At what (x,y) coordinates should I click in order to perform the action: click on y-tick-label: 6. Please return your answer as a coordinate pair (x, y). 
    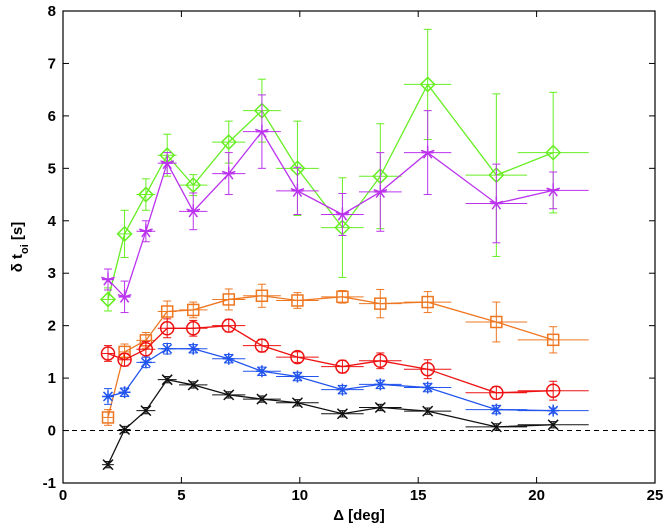
    Looking at the image, I should click on (52, 116).